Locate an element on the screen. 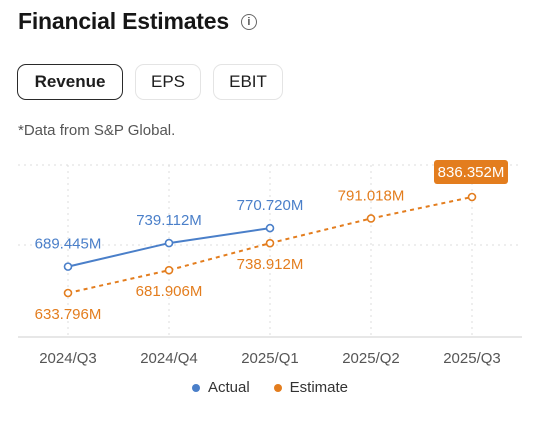 This screenshot has width=540, height=424. legend-dot-estimate is located at coordinates (277, 387).